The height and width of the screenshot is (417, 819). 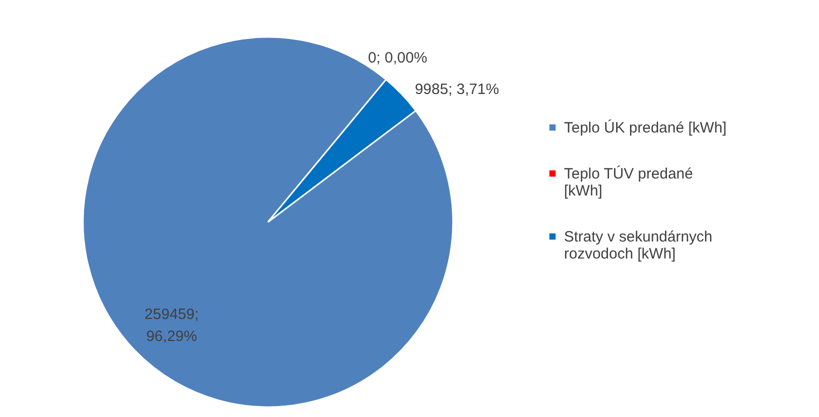 I want to click on pie-slice, so click(x=341, y=150).